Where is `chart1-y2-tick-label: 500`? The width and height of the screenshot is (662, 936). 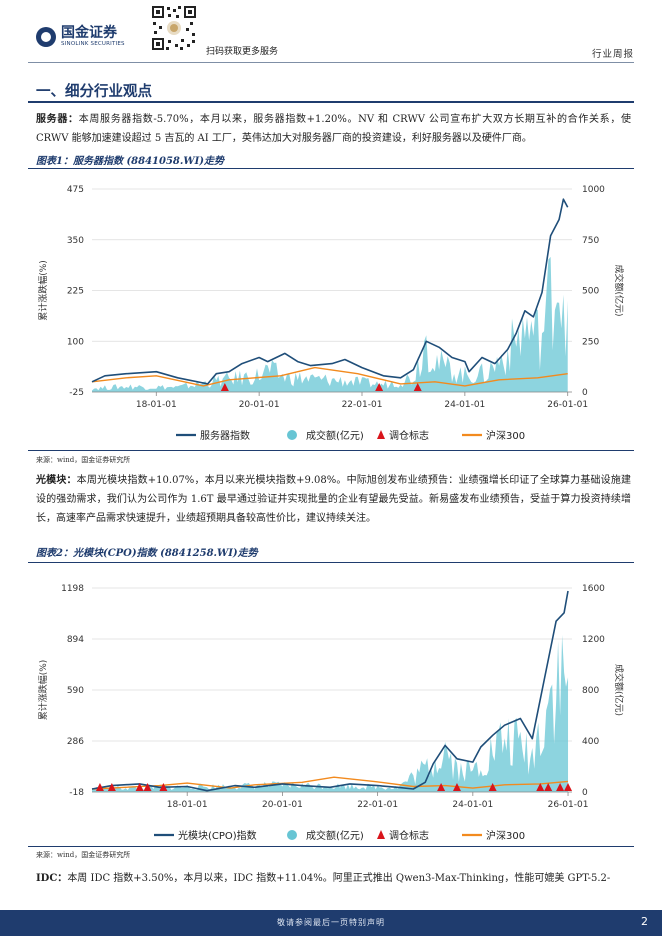 chart1-y2-tick-label: 500 is located at coordinates (590, 292).